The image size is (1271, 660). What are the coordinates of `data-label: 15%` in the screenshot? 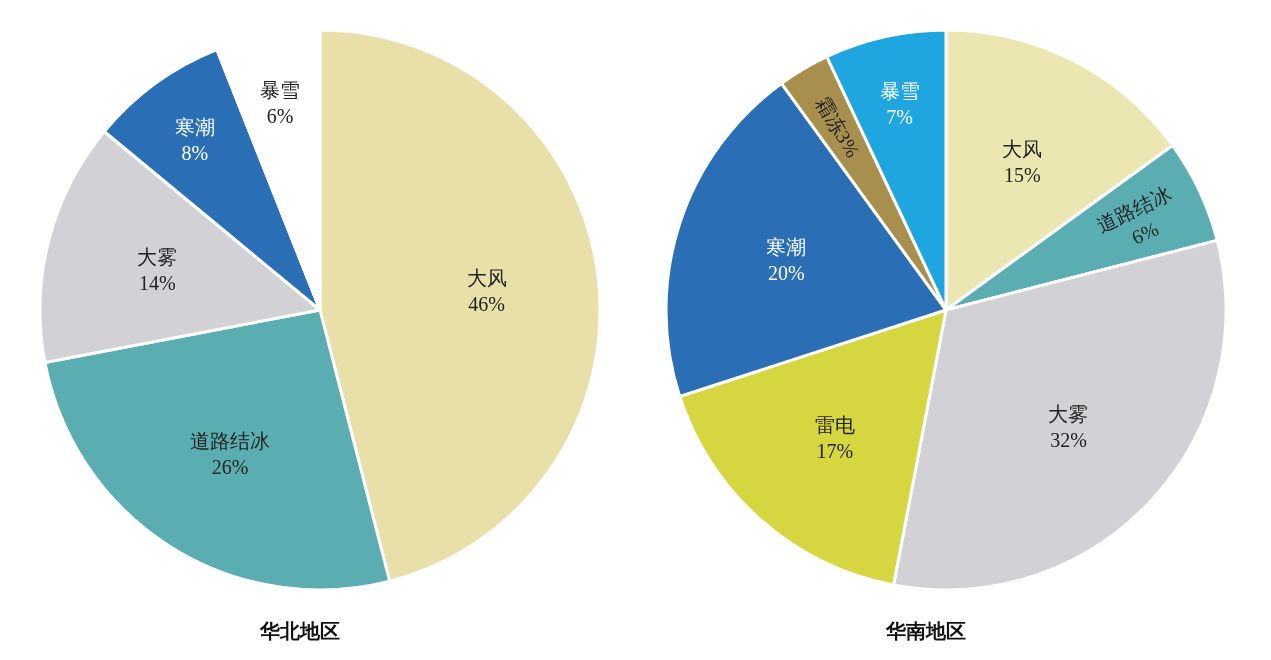 It's located at (1022, 175).